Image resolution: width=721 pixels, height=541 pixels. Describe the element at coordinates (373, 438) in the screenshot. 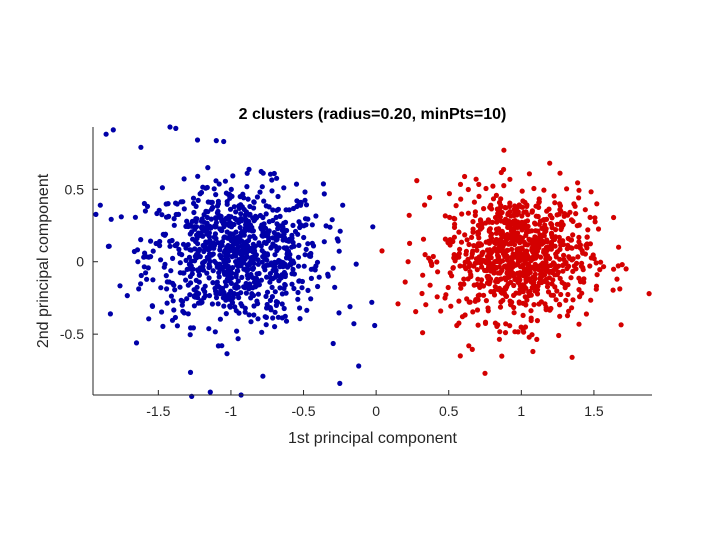

I see `x-axis-title: 1st principal component` at that location.